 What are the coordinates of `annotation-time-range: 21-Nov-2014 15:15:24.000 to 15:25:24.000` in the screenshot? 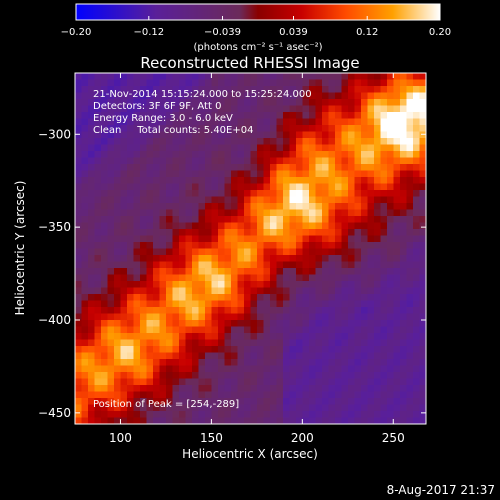 It's located at (202, 94).